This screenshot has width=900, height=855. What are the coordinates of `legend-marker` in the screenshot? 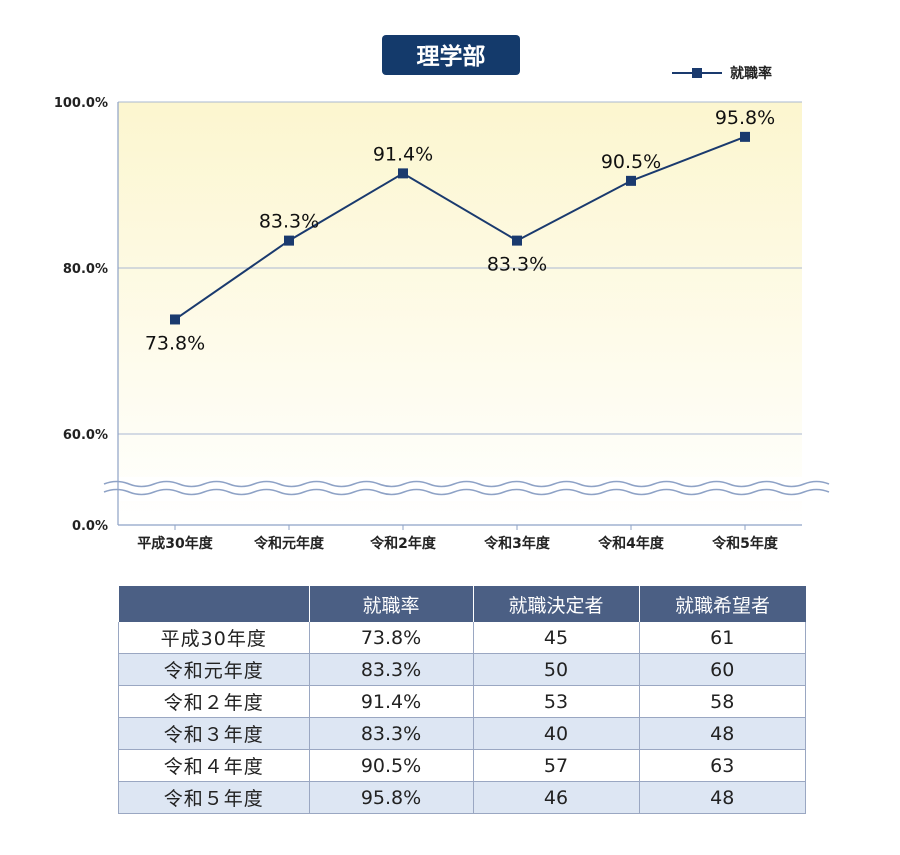 It's located at (697, 73).